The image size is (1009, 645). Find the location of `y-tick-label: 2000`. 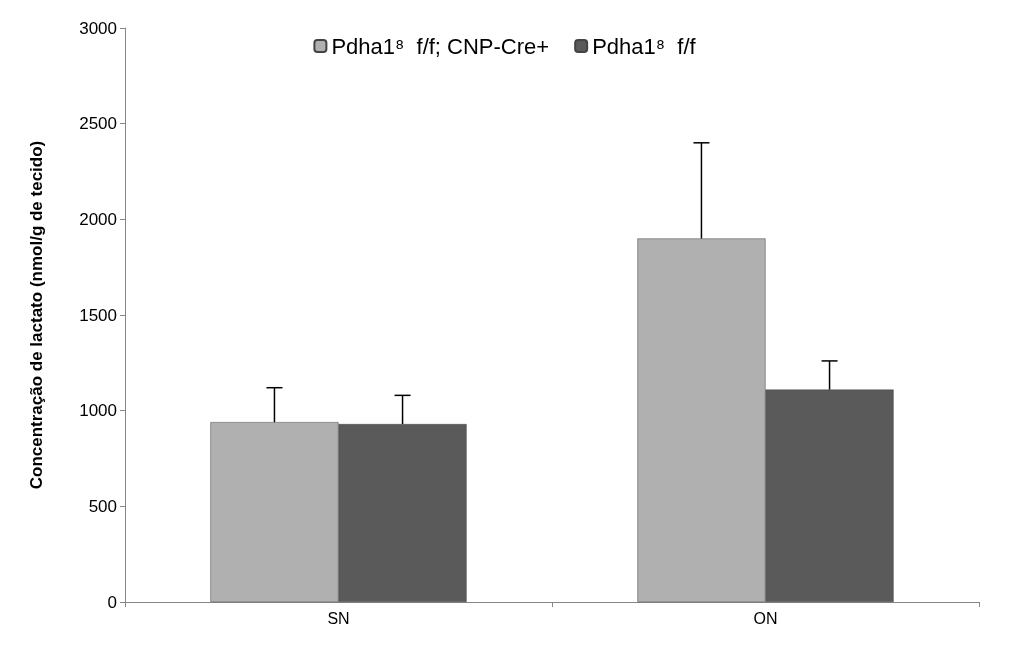

y-tick-label: 2000 is located at coordinates (98, 219).